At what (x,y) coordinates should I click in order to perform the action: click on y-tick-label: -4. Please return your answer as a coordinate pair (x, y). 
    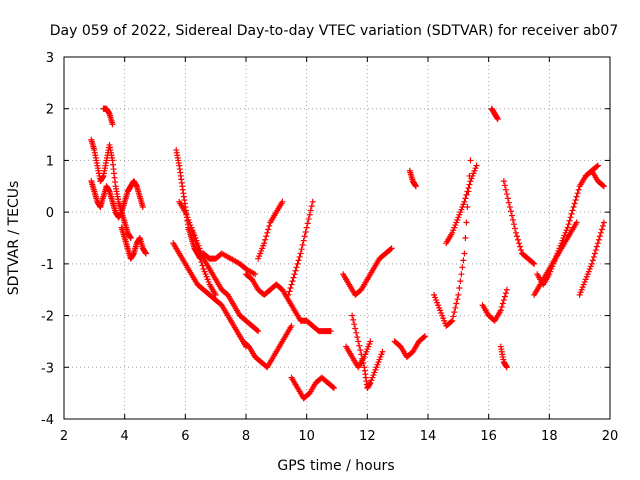
    Looking at the image, I should click on (47, 420).